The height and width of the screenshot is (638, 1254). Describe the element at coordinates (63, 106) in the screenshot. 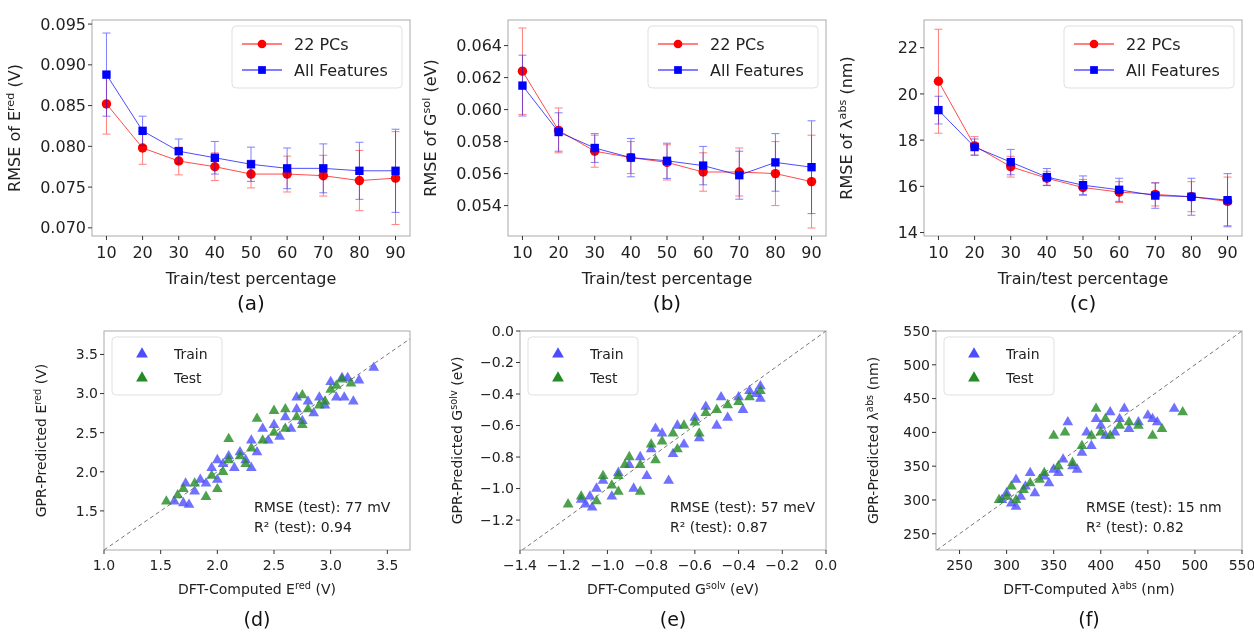

I see `y-tick-label: 0.085` at that location.